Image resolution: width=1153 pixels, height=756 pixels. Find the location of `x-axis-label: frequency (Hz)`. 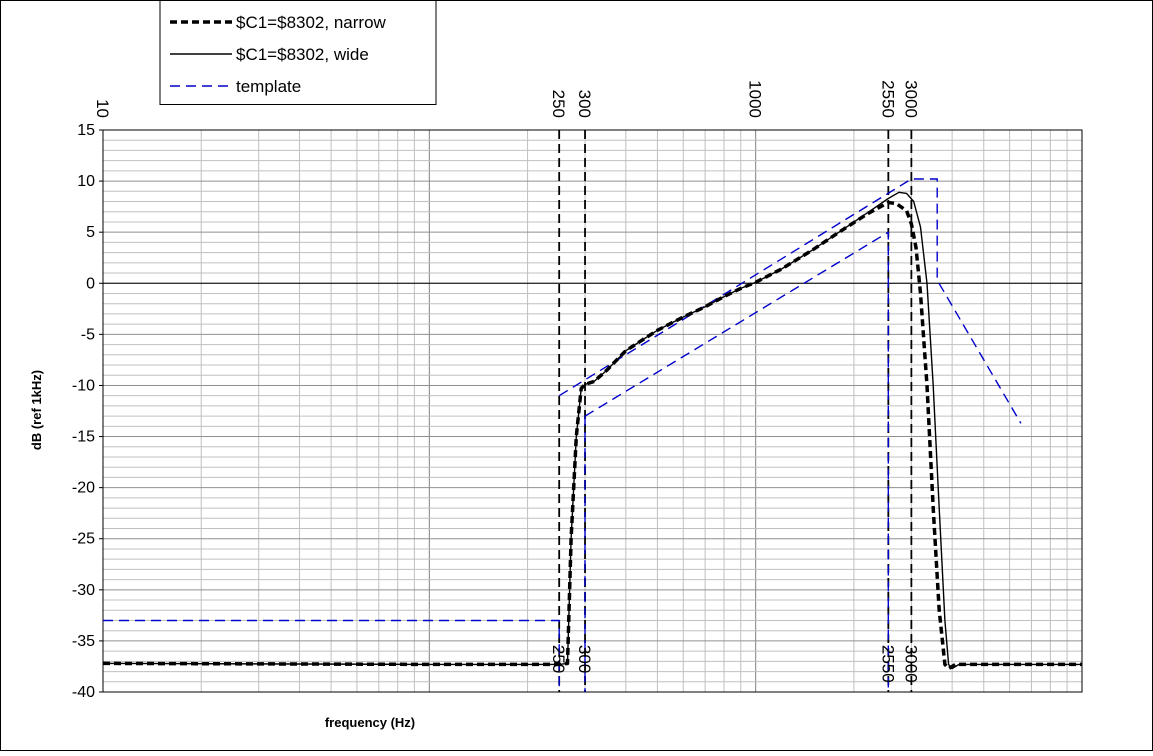

x-axis-label: frequency (Hz) is located at coordinates (370, 722).